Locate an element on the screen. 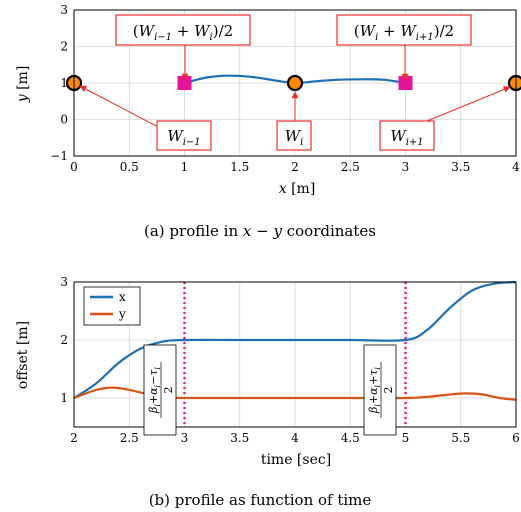 The width and height of the screenshot is (521, 512). annot-w-prev: Wi−1 is located at coordinates (184, 135).